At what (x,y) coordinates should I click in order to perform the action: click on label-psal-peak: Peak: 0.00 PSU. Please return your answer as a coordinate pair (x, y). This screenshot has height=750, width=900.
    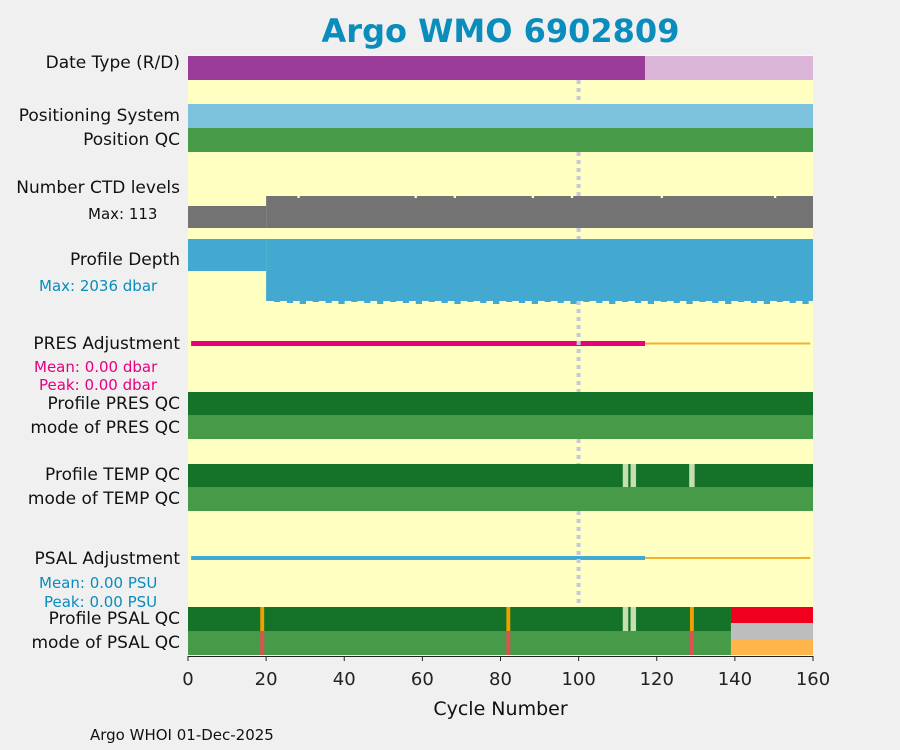
    Looking at the image, I should click on (101, 602).